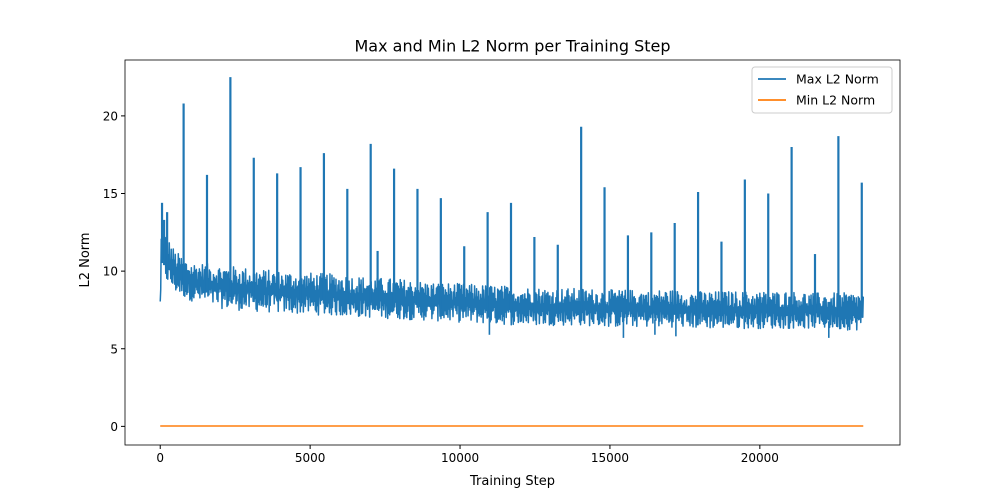 This screenshot has height=504, width=1000. I want to click on legend-label: Min L2 Norm, so click(835, 100).